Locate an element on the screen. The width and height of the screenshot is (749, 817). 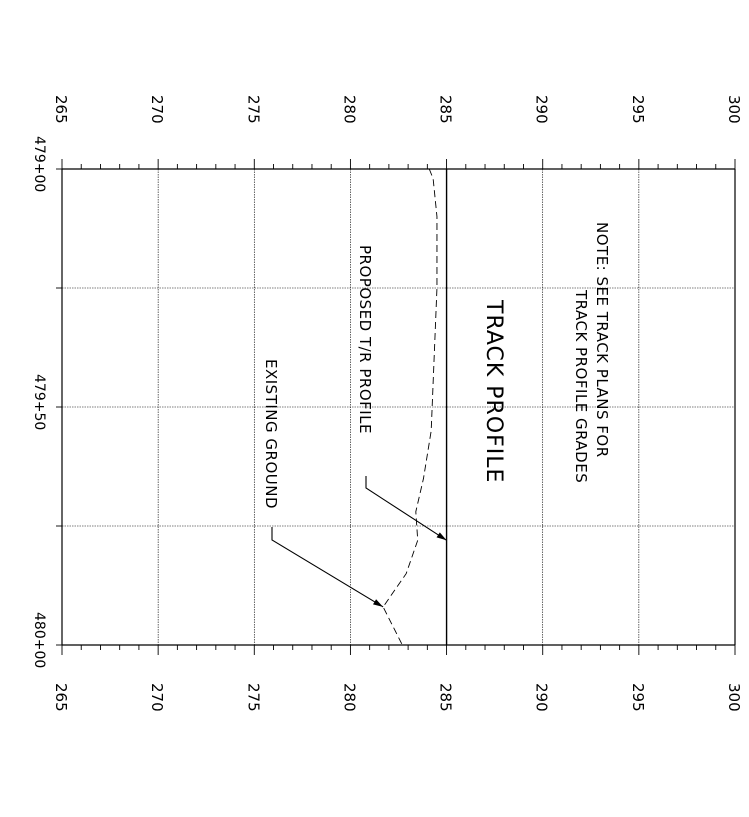
bottom-elevation-label: 280 is located at coordinates (349, 697).